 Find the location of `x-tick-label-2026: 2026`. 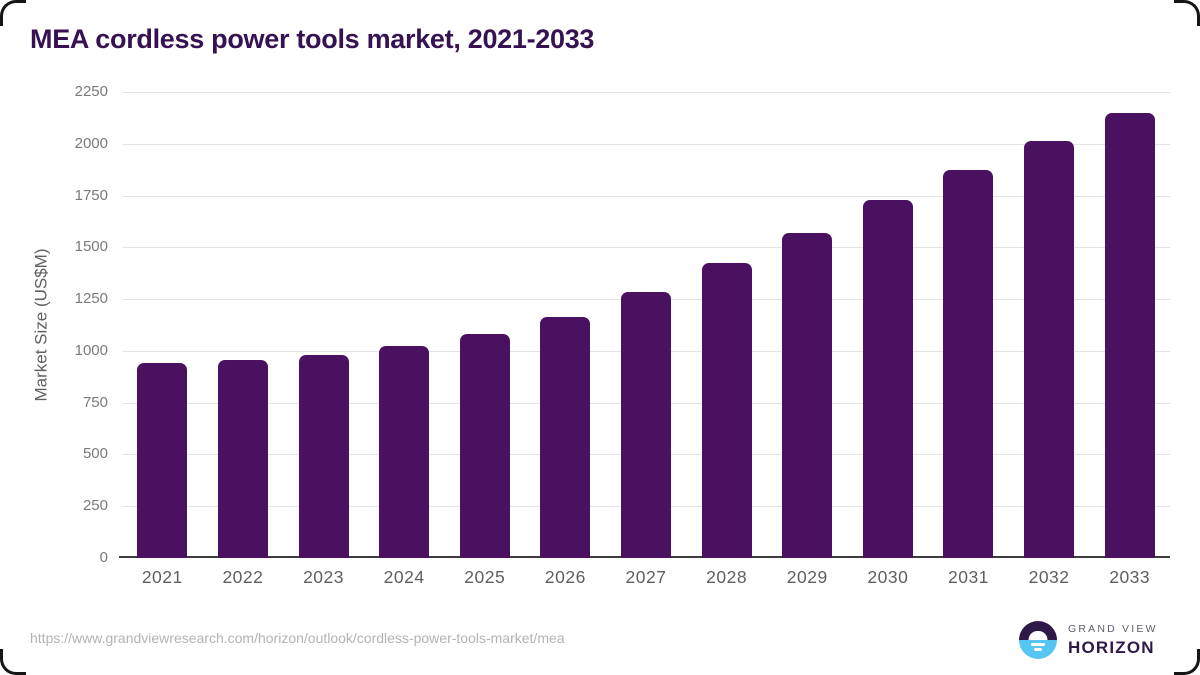

x-tick-label-2026: 2026 is located at coordinates (565, 577).